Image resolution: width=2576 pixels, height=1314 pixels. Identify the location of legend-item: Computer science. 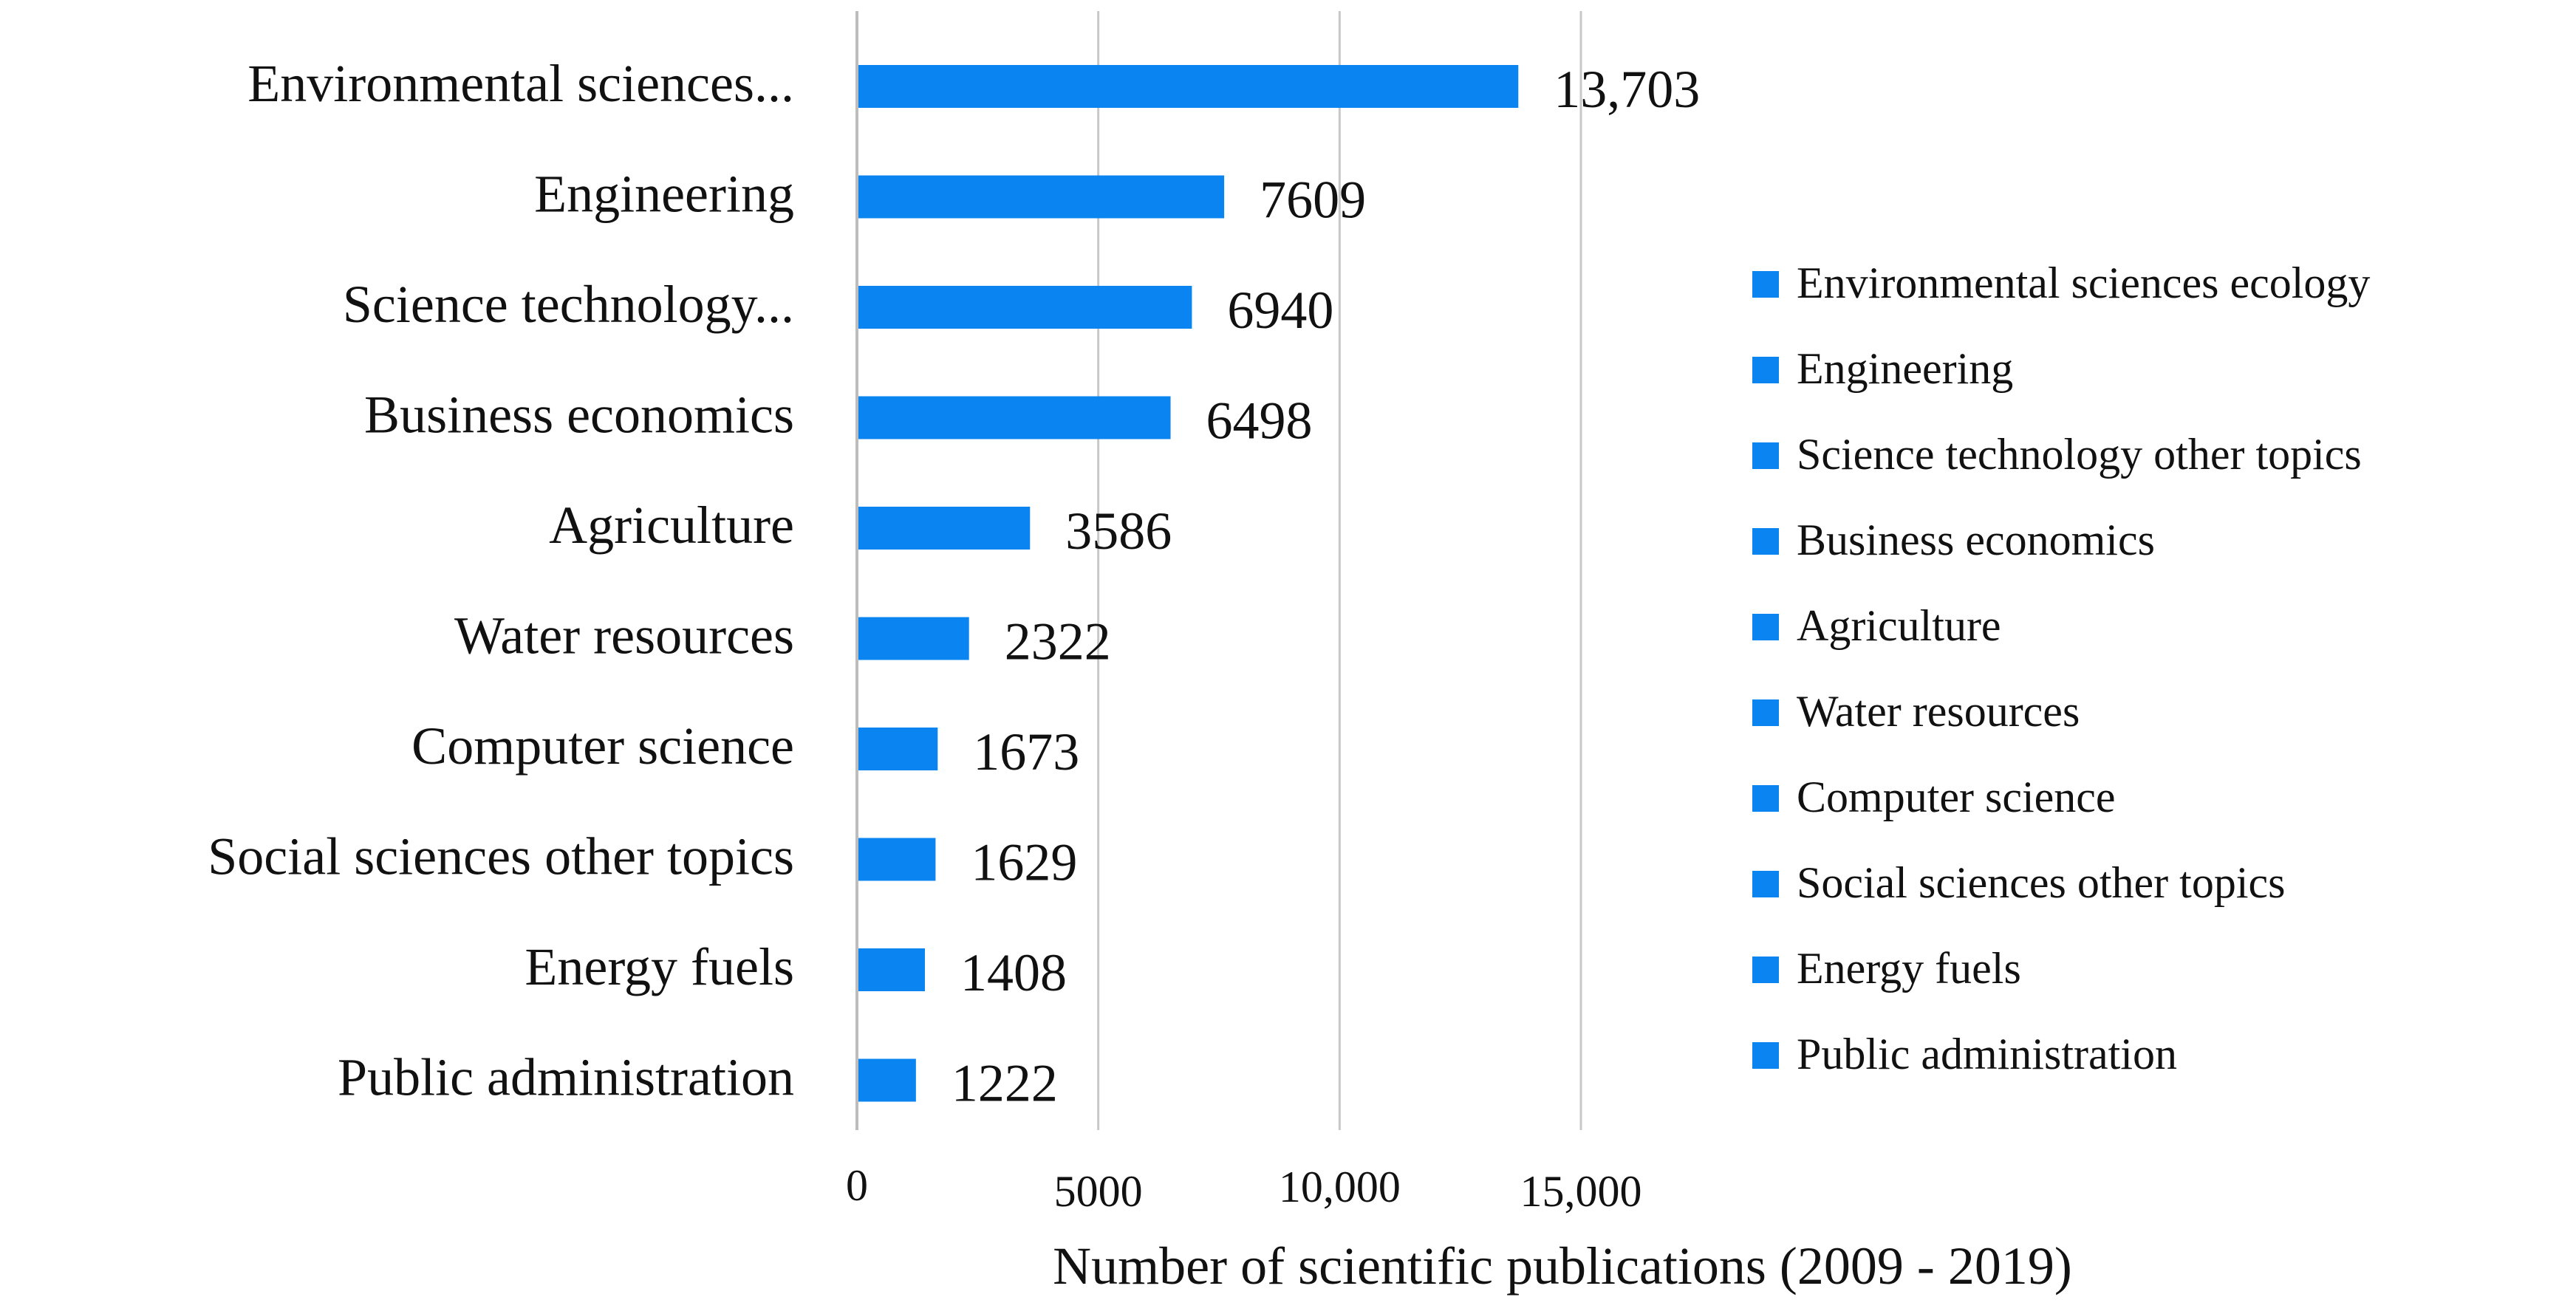
(1934, 797).